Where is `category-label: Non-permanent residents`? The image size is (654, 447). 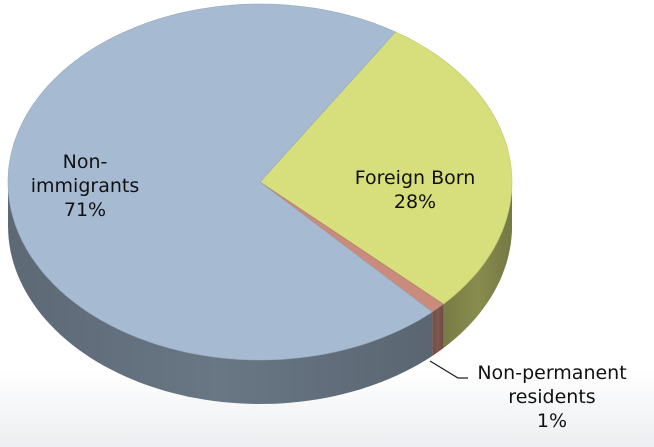
category-label: Non-permanent residents is located at coordinates (552, 385).